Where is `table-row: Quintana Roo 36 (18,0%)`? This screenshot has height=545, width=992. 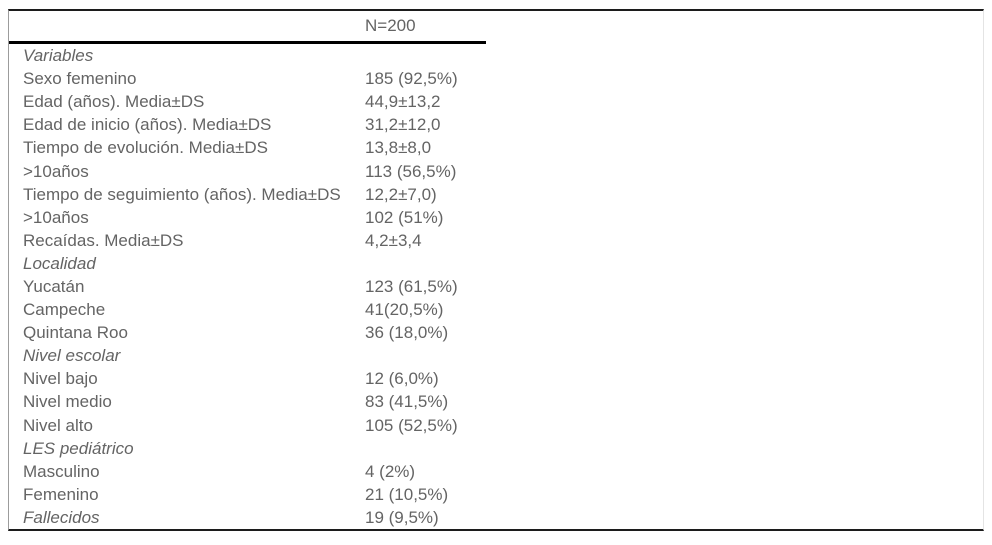
table-row: Quintana Roo 36 (18,0%) is located at coordinates (496, 332).